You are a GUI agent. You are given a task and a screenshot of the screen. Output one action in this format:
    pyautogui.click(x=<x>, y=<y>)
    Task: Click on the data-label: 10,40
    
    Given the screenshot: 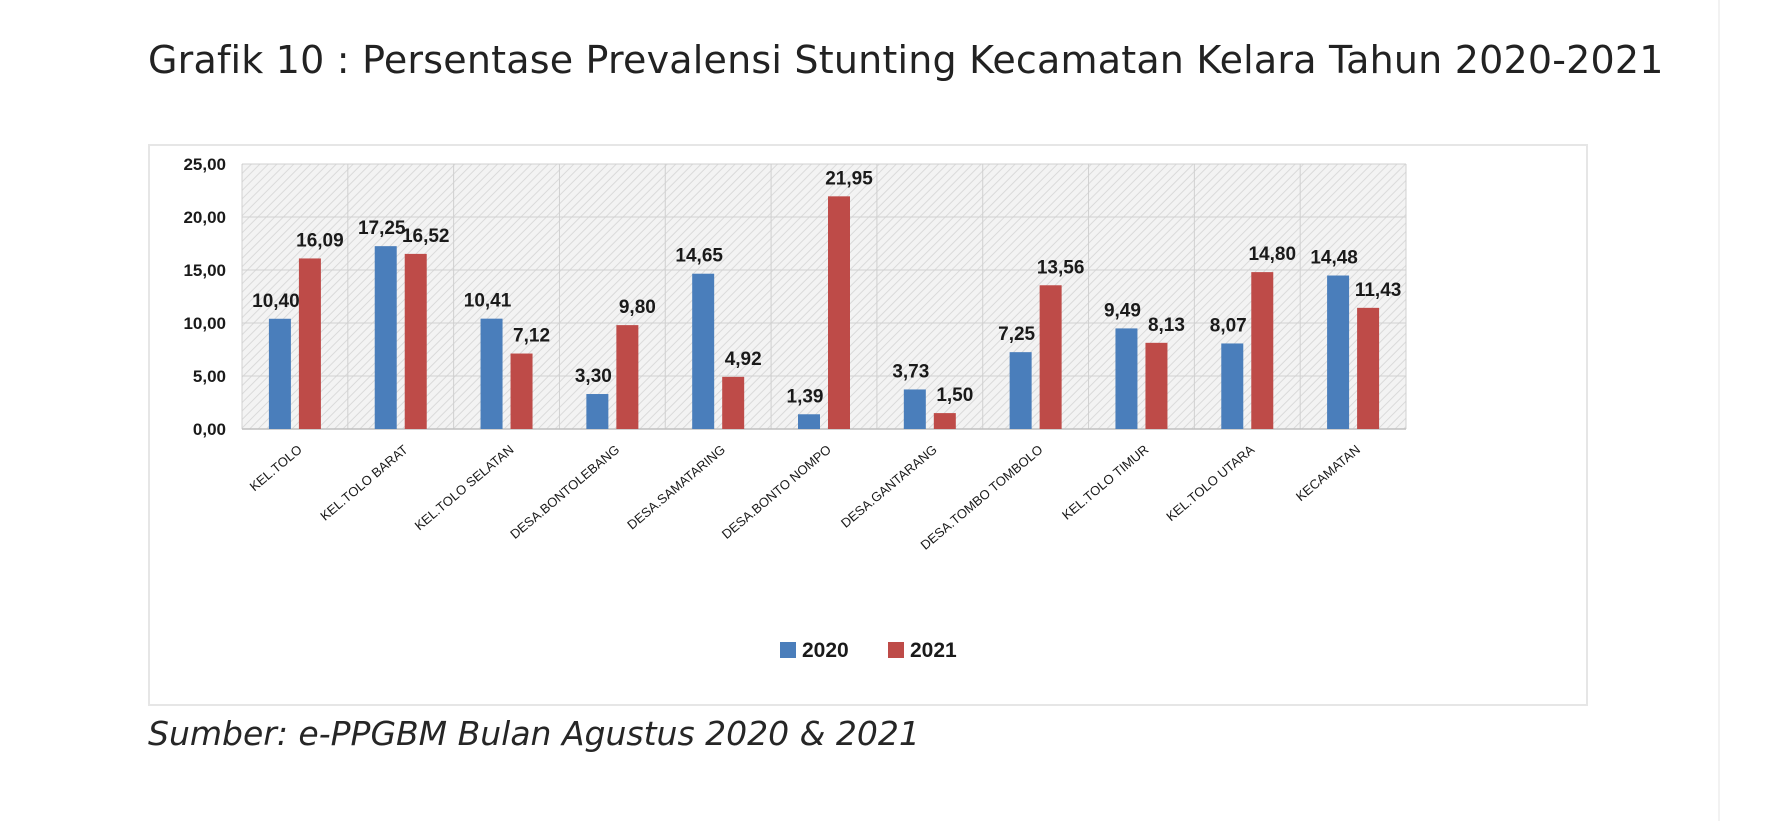 What is the action you would take?
    pyautogui.click(x=276, y=301)
    